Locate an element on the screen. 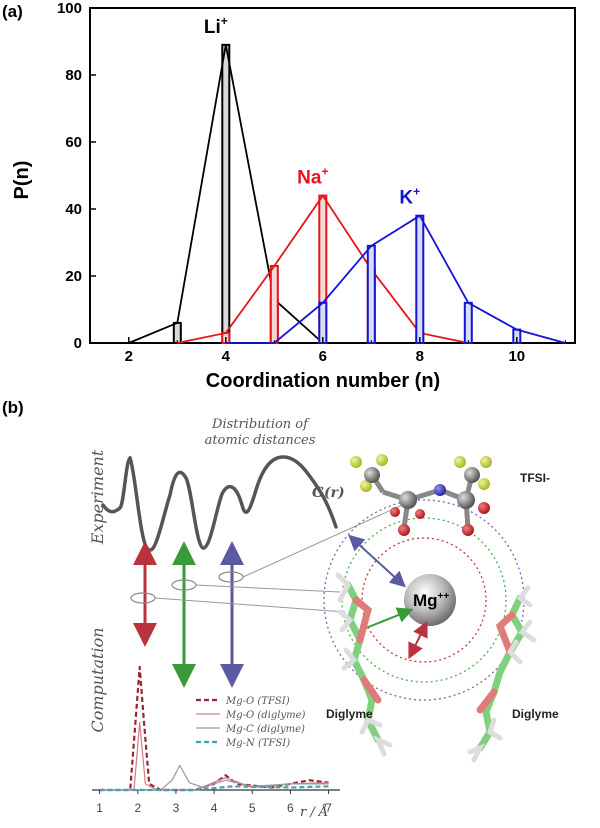 This screenshot has width=600, height=828. bar-k-n9 is located at coordinates (468, 322).